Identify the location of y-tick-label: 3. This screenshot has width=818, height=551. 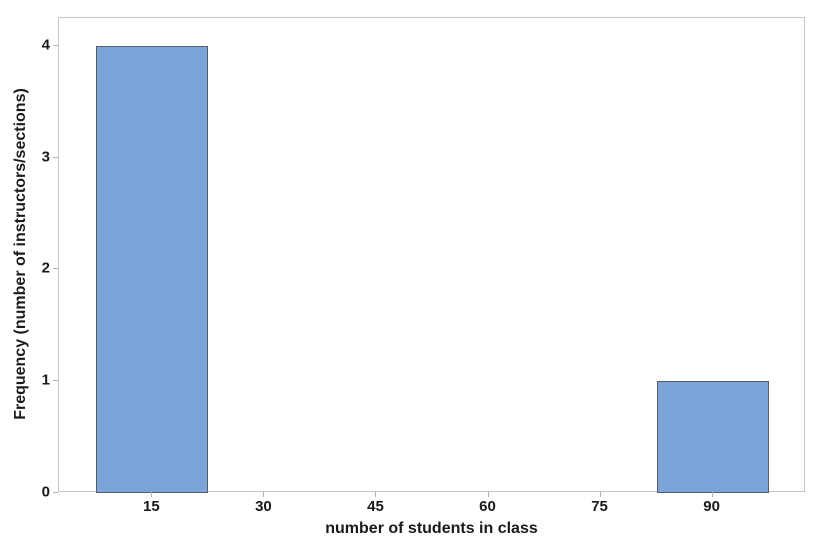
(45, 157).